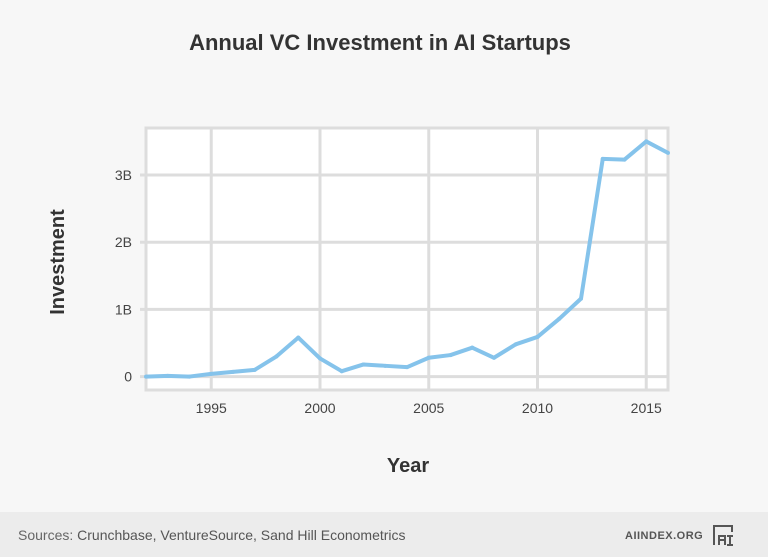 The height and width of the screenshot is (557, 768). I want to click on x-tick-label: 2005, so click(428, 408).